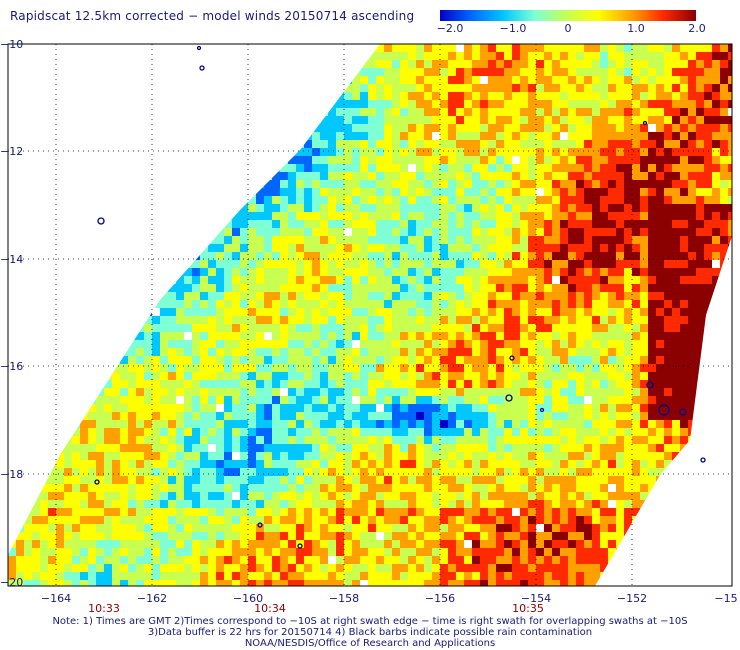 Image resolution: width=740 pixels, height=650 pixels. What do you see at coordinates (632, 598) in the screenshot?
I see `lon-tick: −152` at bounding box center [632, 598].